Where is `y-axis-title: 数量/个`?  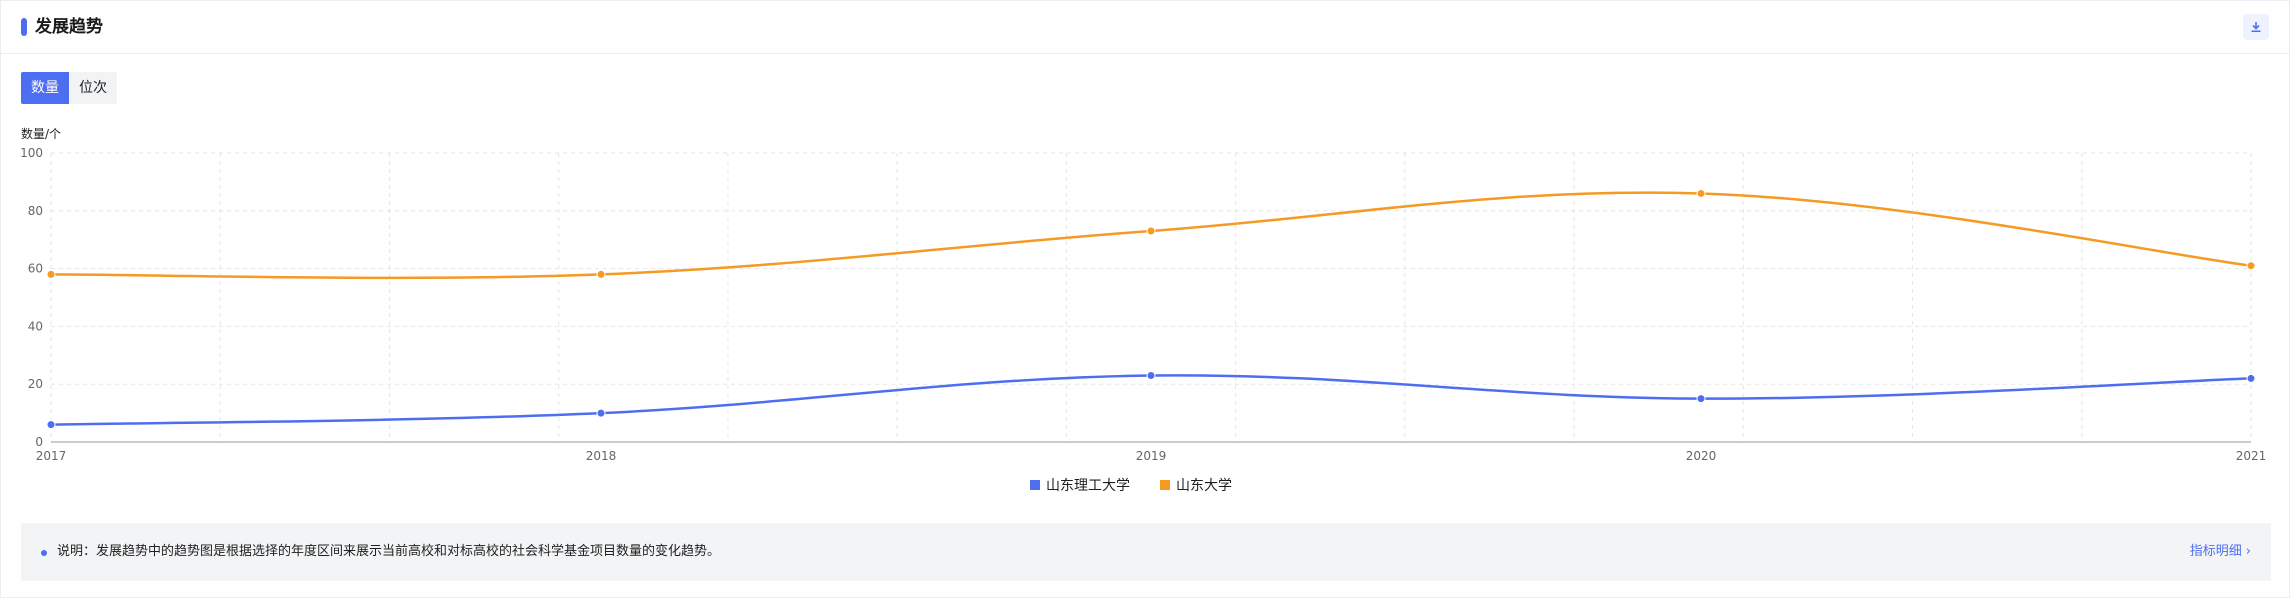 y-axis-title: 数量/个 is located at coordinates (41, 133).